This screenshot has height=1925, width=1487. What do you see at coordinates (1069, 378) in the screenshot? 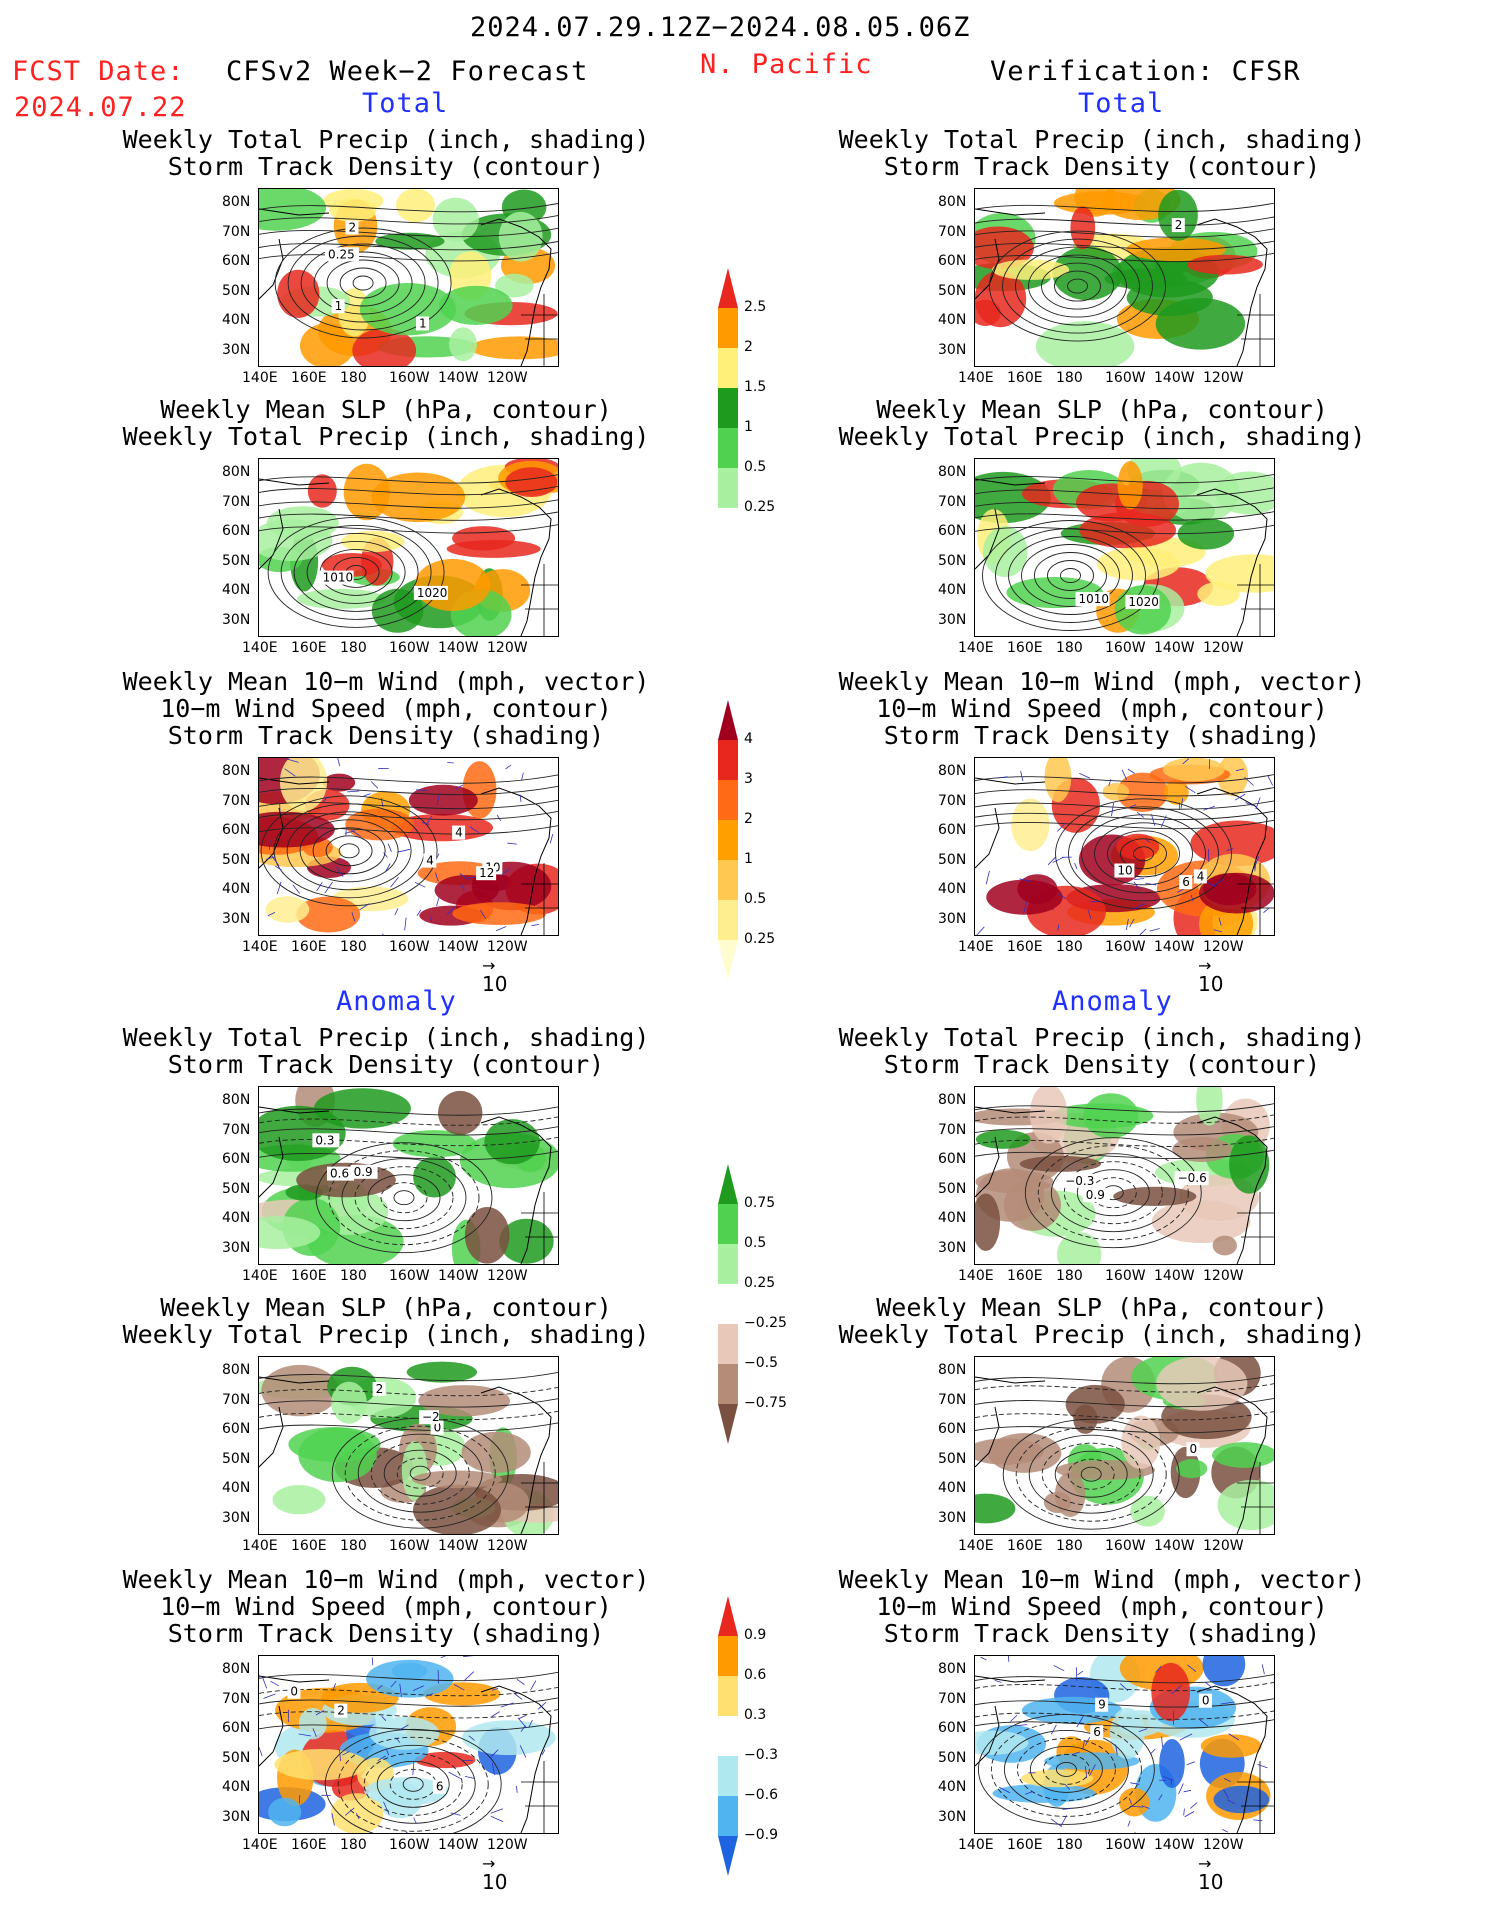
I see `lon-tick-label: 180` at bounding box center [1069, 378].